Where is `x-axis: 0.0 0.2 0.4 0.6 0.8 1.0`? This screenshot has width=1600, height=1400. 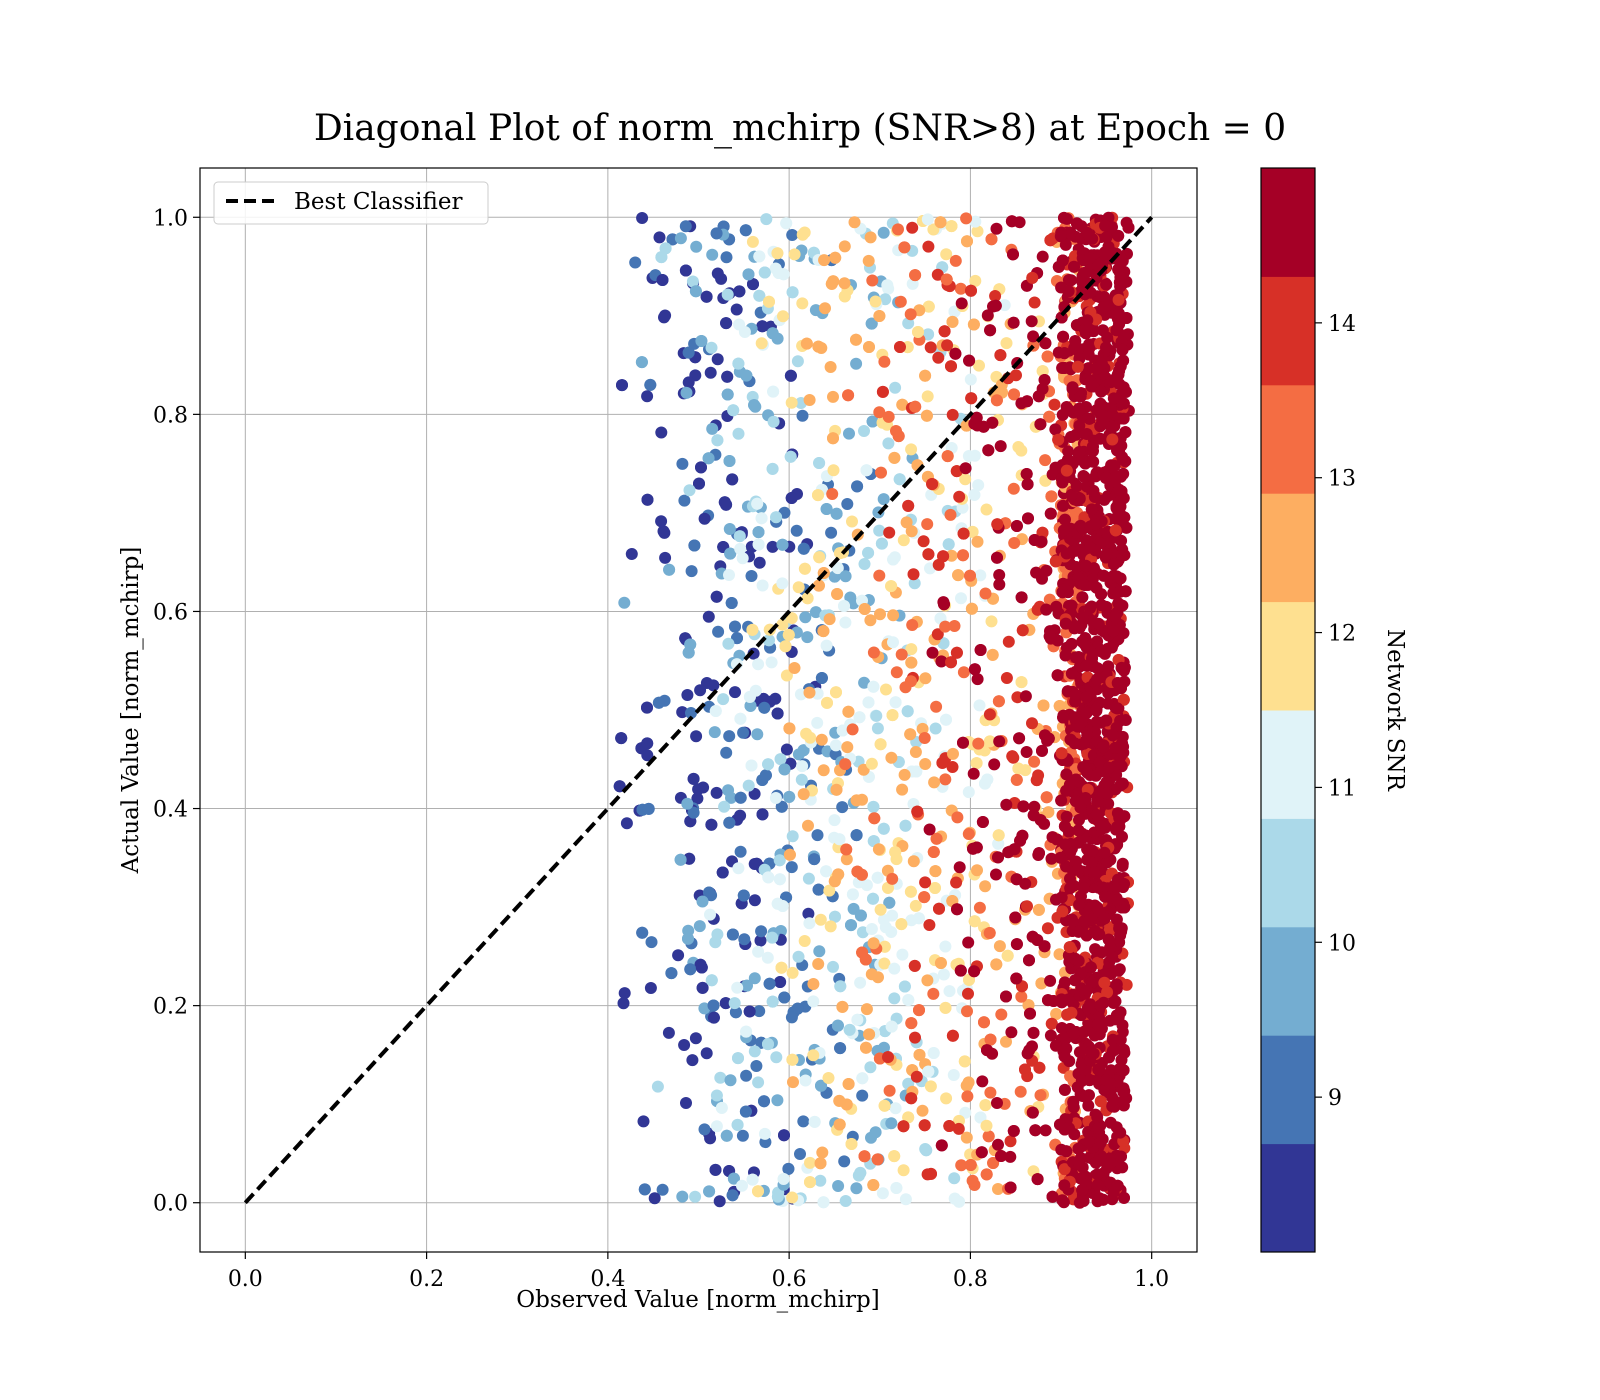 x-axis: 0.0 0.2 0.4 0.6 0.8 1.0 is located at coordinates (698, 1272).